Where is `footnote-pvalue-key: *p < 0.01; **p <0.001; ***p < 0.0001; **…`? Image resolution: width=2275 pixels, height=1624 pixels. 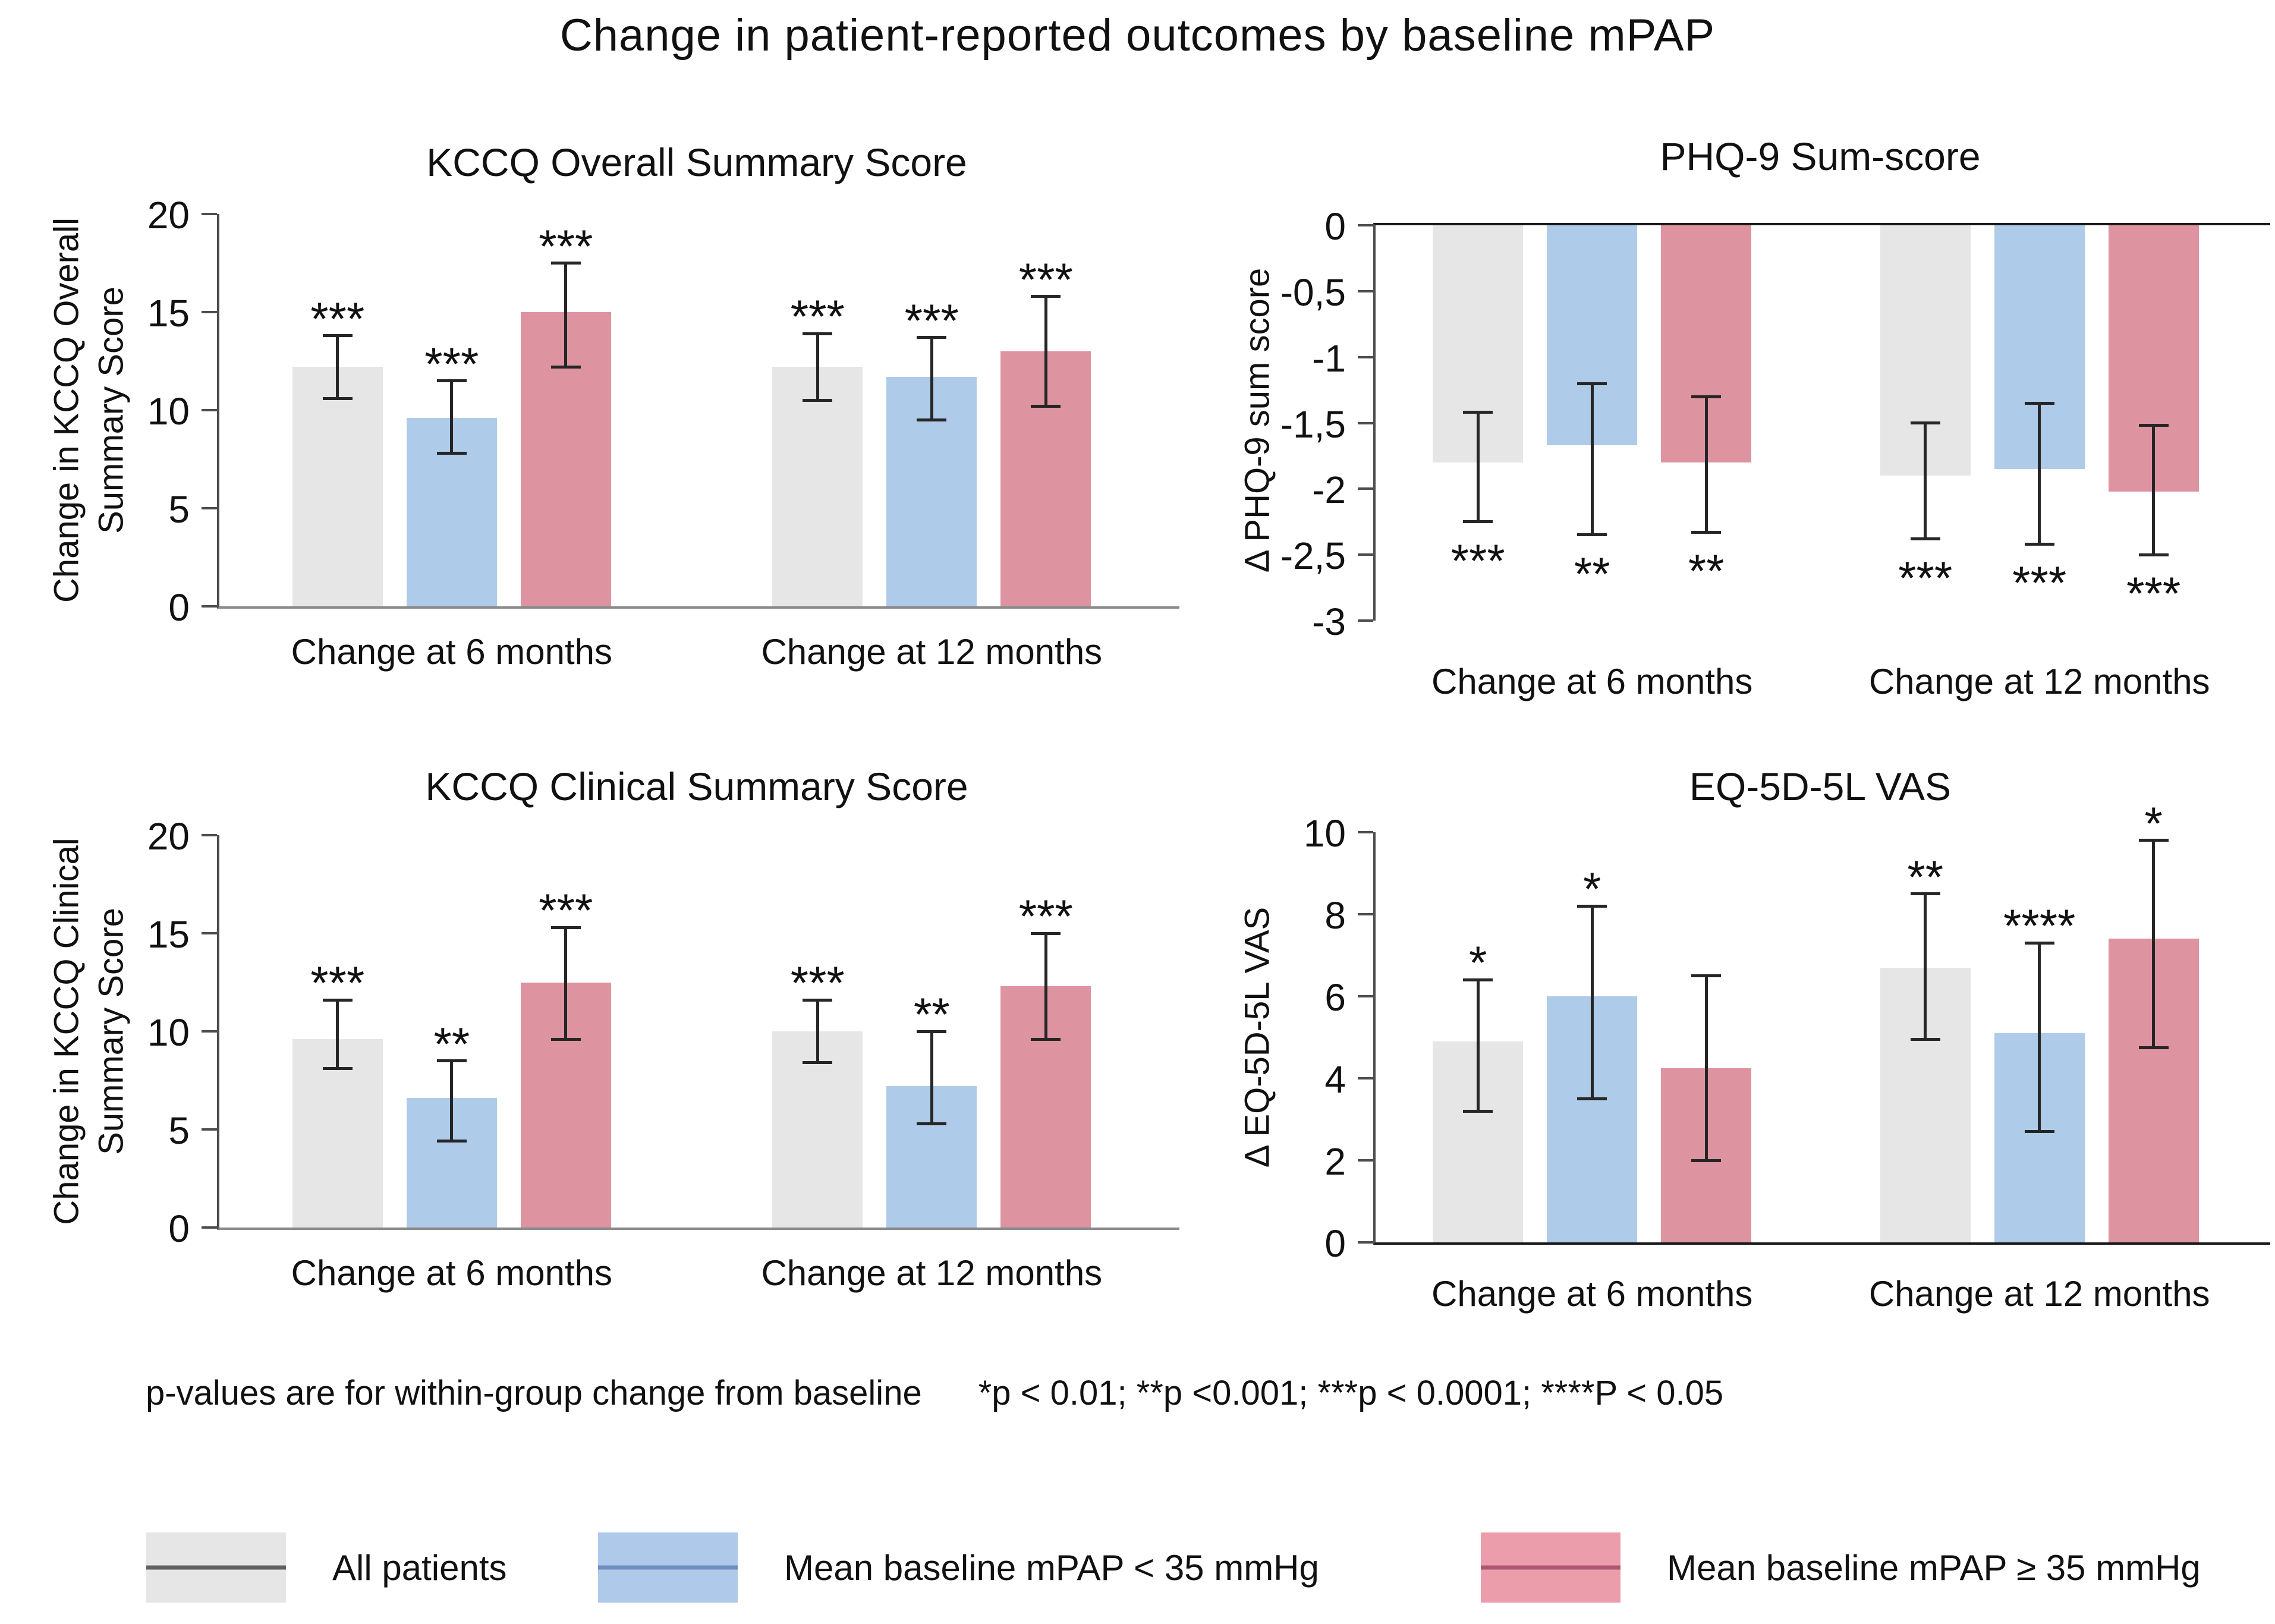
footnote-pvalue-key: *p < 0.01; **p <0.001; ***p < 0.0001; **… is located at coordinates (1351, 1393).